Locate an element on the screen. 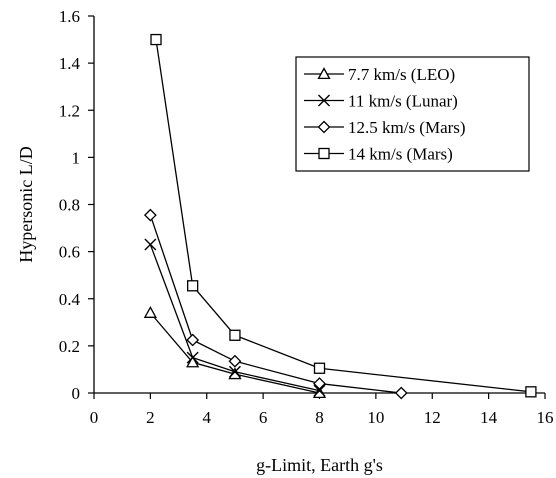 The width and height of the screenshot is (556, 478). y-tick-label: 1.2 is located at coordinates (69, 110).